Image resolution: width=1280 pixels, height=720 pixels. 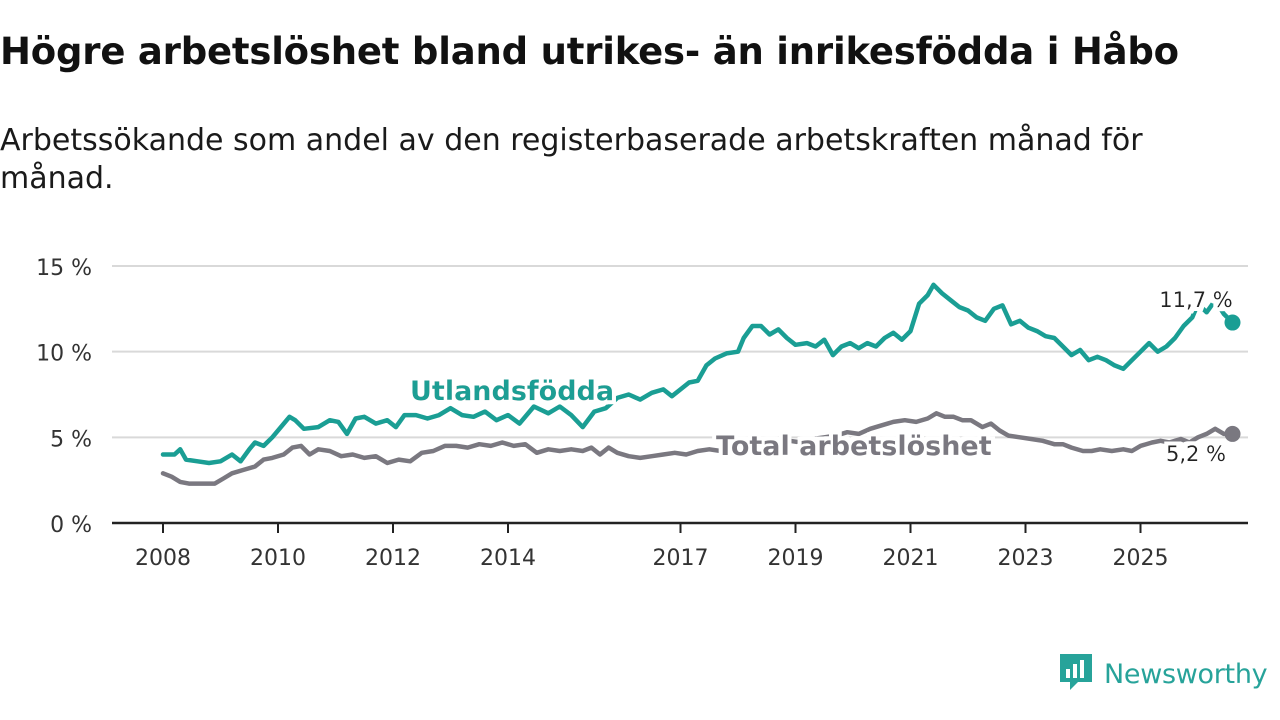 What do you see at coordinates (1076, 674) in the screenshot?
I see `newsworthy-logo-icon` at bounding box center [1076, 674].